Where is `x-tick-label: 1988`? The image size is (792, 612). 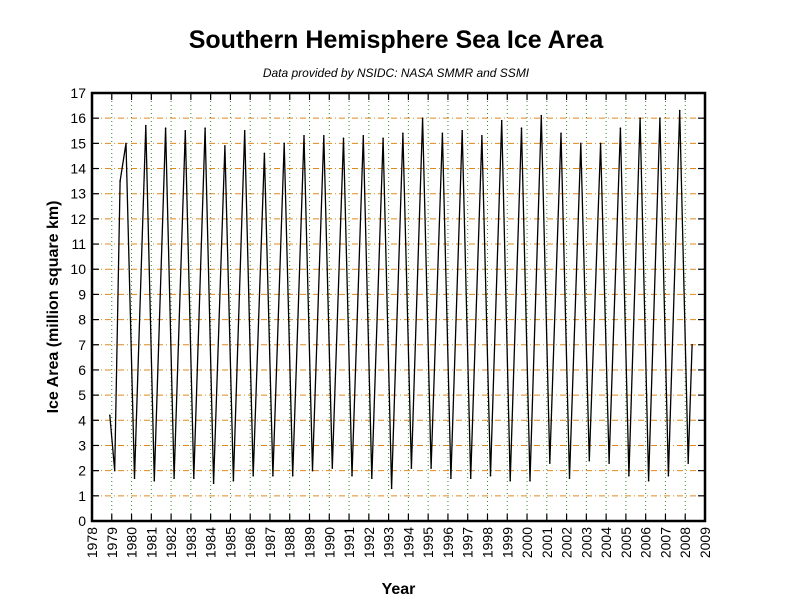 x-tick-label: 1988 is located at coordinates (290, 542).